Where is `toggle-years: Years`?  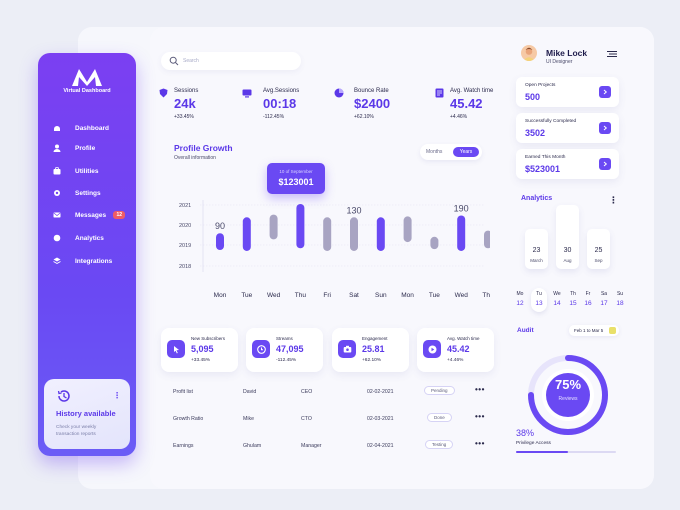 toggle-years: Years is located at coordinates (466, 152).